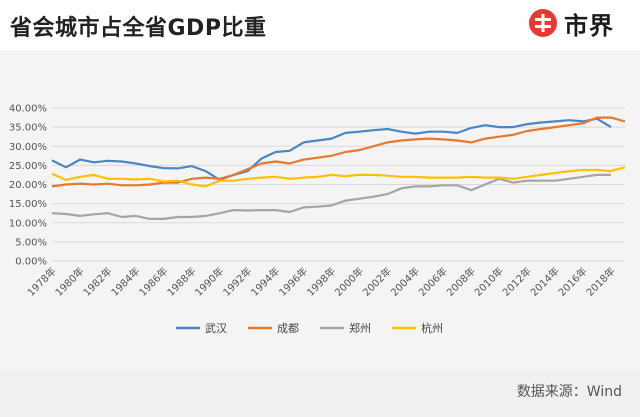 Image resolution: width=640 pixels, height=417 pixels. I want to click on x-tick-label: 2004年, so click(405, 281).